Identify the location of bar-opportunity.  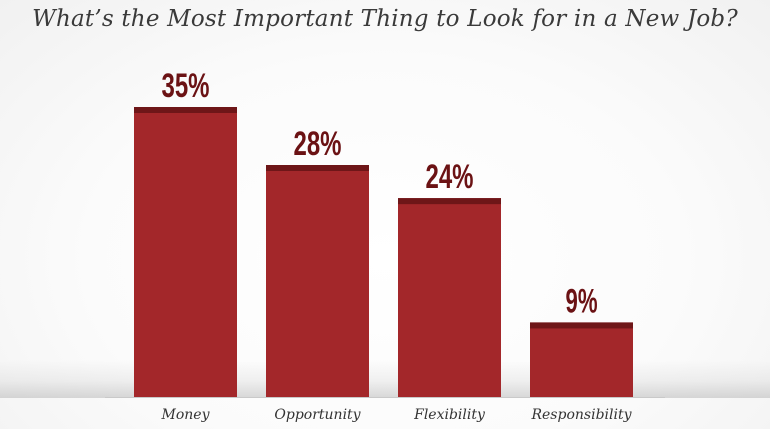
(317, 281).